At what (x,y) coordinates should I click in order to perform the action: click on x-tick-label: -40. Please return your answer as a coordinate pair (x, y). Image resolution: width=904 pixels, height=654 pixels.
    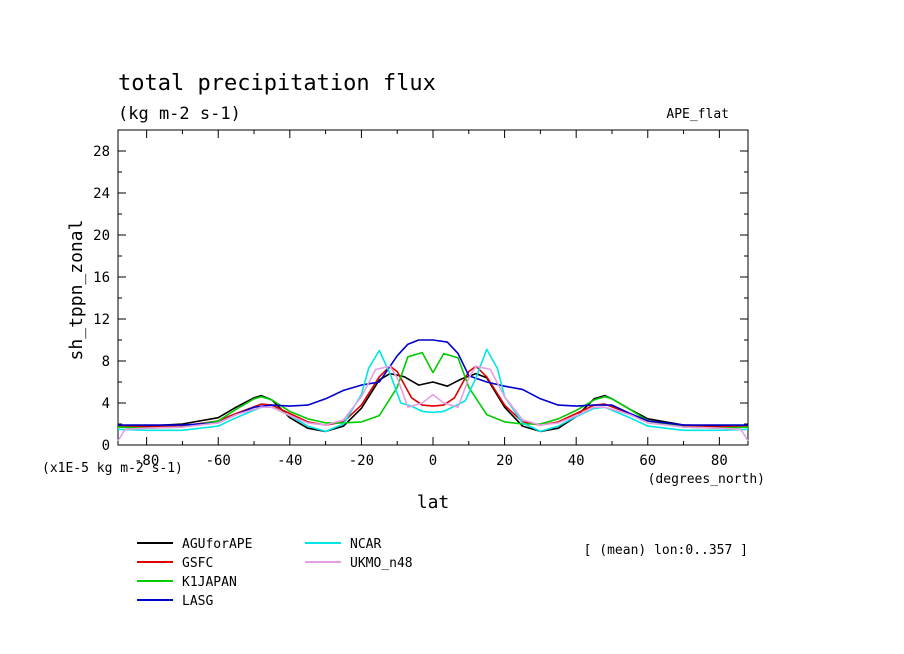
    Looking at the image, I should click on (289, 461).